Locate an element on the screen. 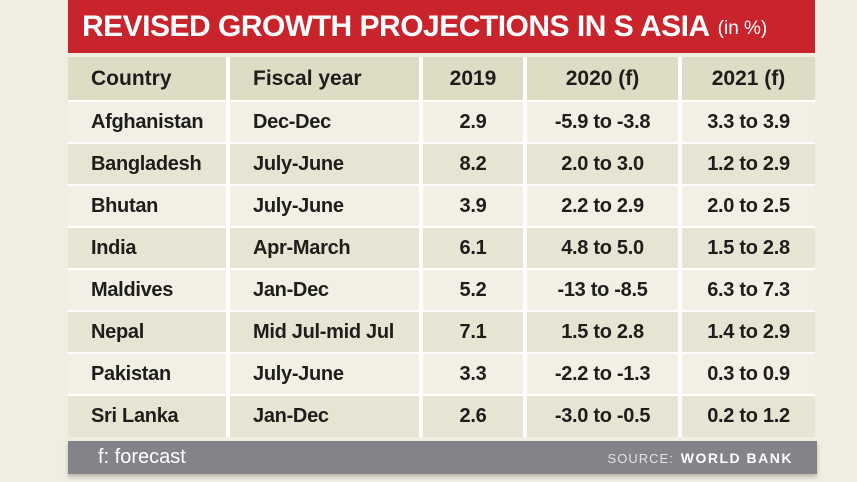 The width and height of the screenshot is (857, 482). col-header-fiscal-year: Fiscal year is located at coordinates (323, 79).